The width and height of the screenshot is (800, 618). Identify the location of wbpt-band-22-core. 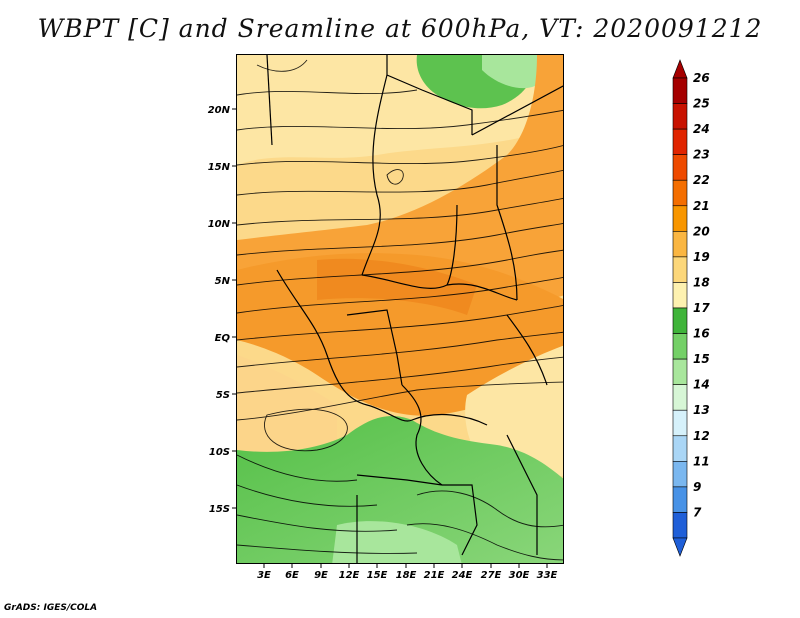
(397, 286).